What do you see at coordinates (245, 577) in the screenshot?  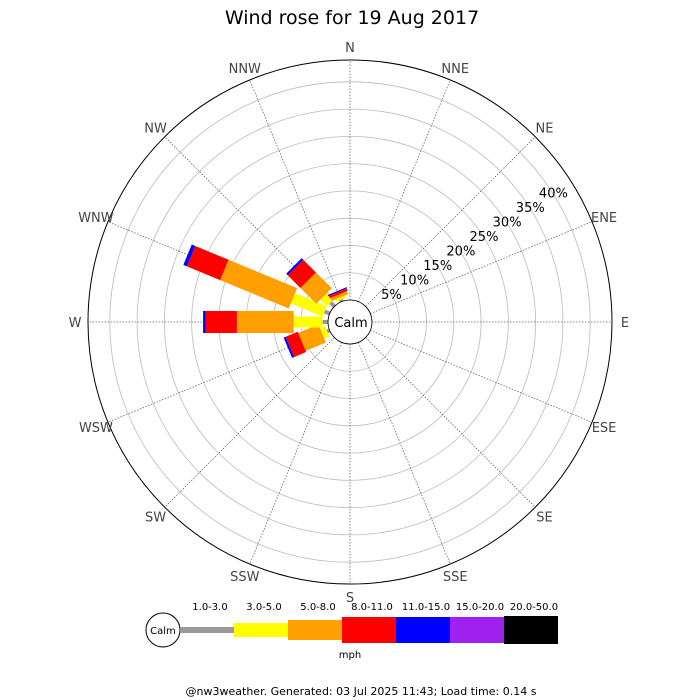 I see `direction-label-ssw: SSW` at bounding box center [245, 577].